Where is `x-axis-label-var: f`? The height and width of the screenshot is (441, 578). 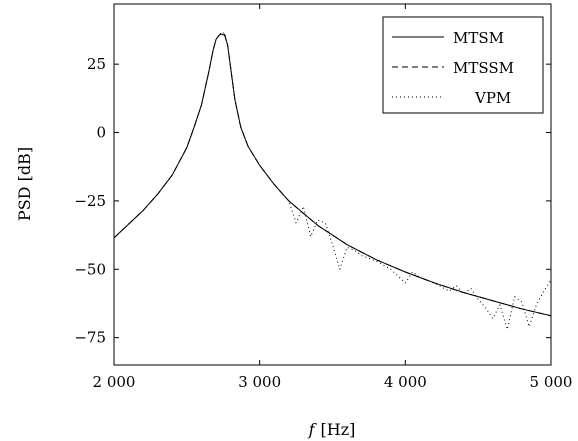
x-axis-label-var: f is located at coordinates (313, 429).